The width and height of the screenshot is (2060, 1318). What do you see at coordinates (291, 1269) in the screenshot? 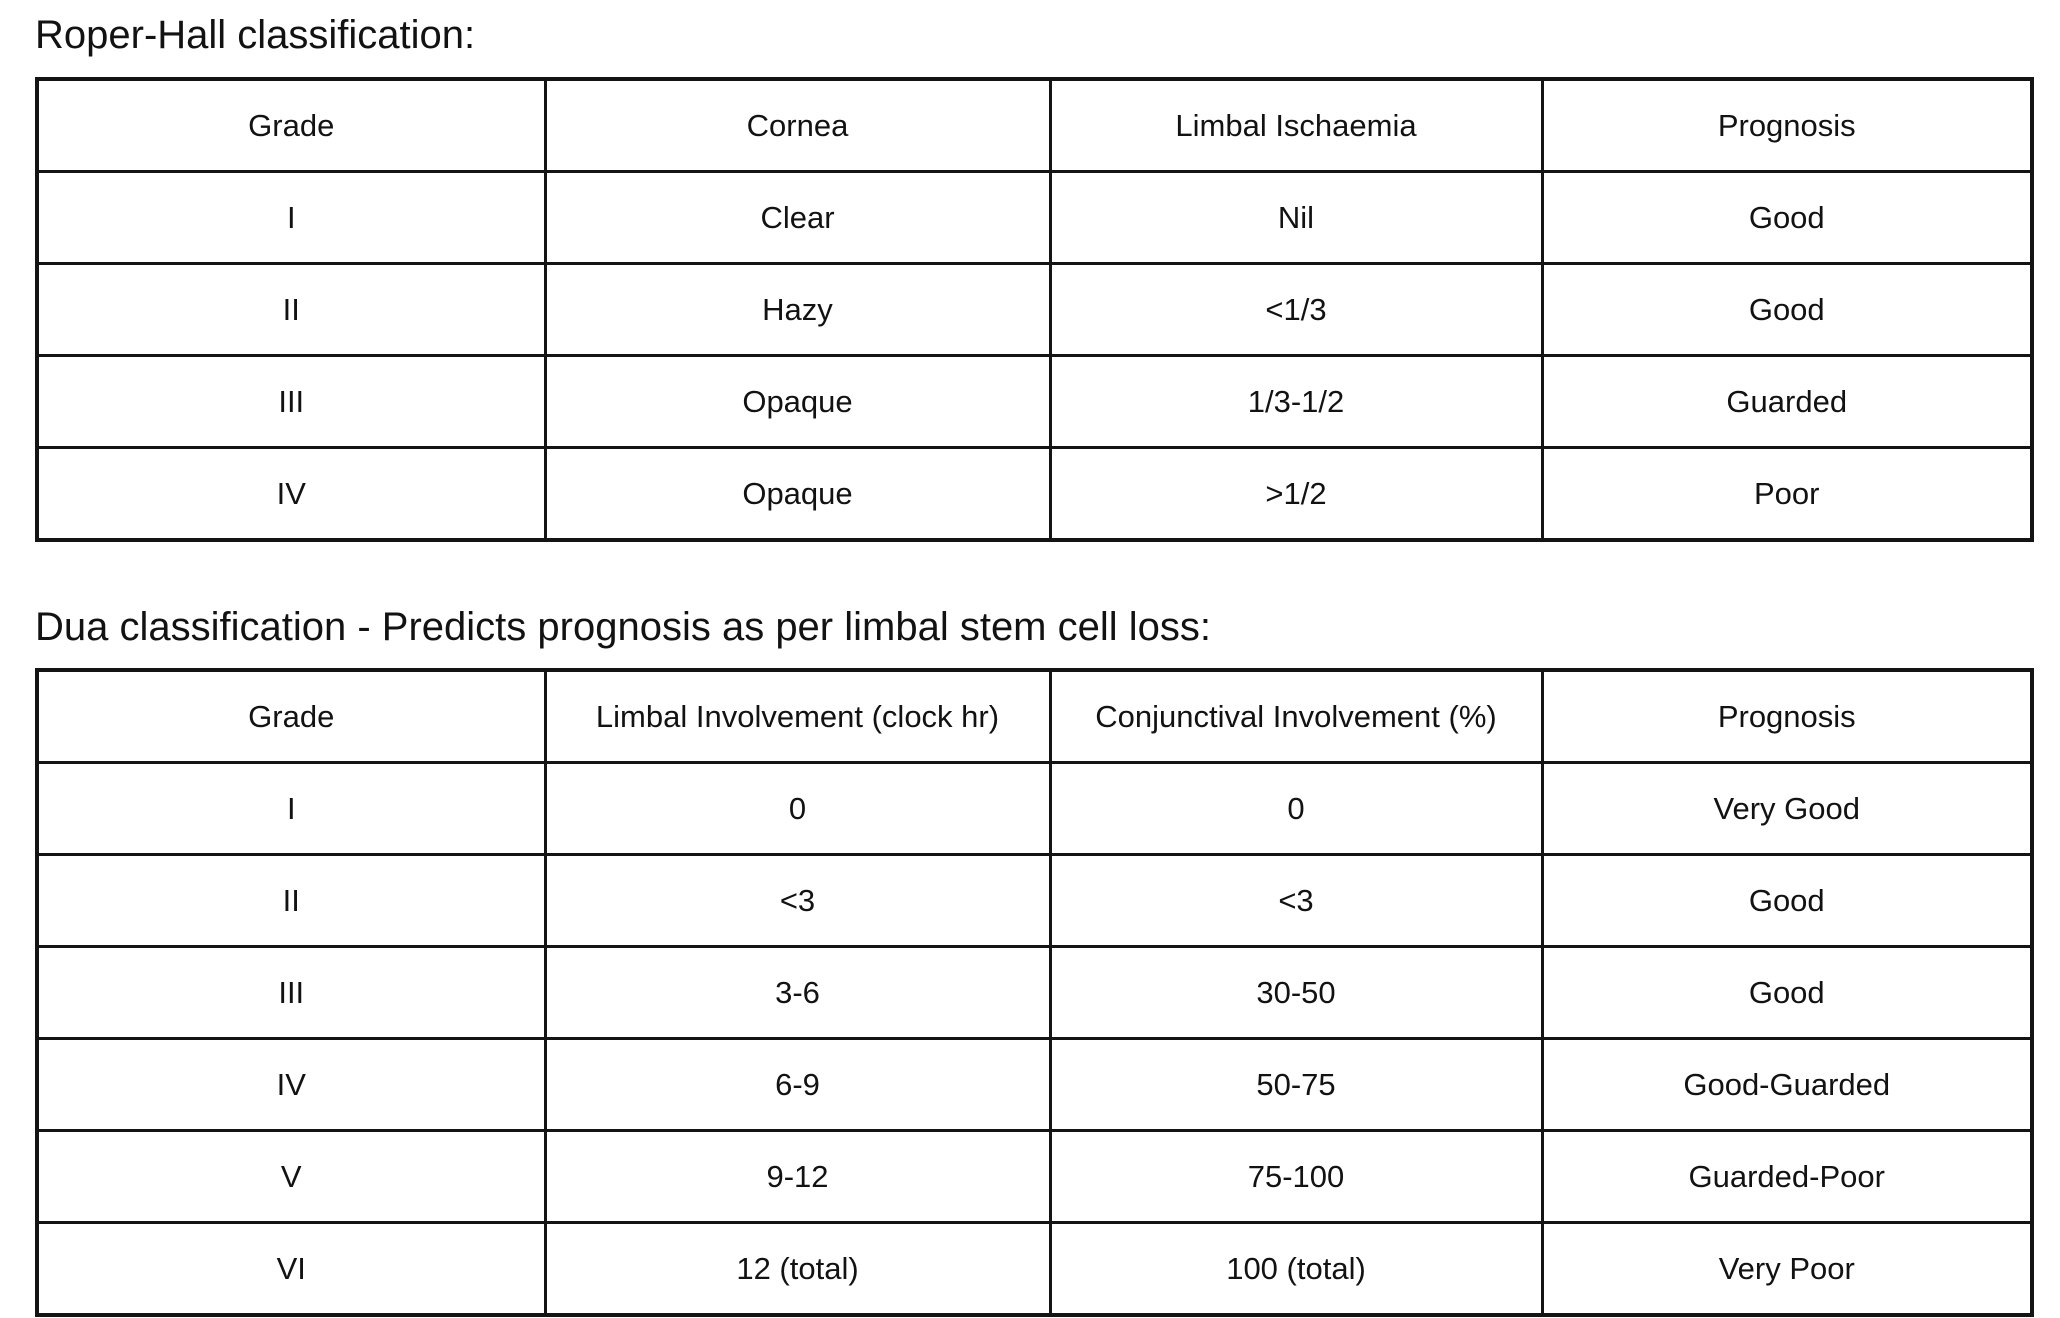
I see `grade-cell: VI` at bounding box center [291, 1269].